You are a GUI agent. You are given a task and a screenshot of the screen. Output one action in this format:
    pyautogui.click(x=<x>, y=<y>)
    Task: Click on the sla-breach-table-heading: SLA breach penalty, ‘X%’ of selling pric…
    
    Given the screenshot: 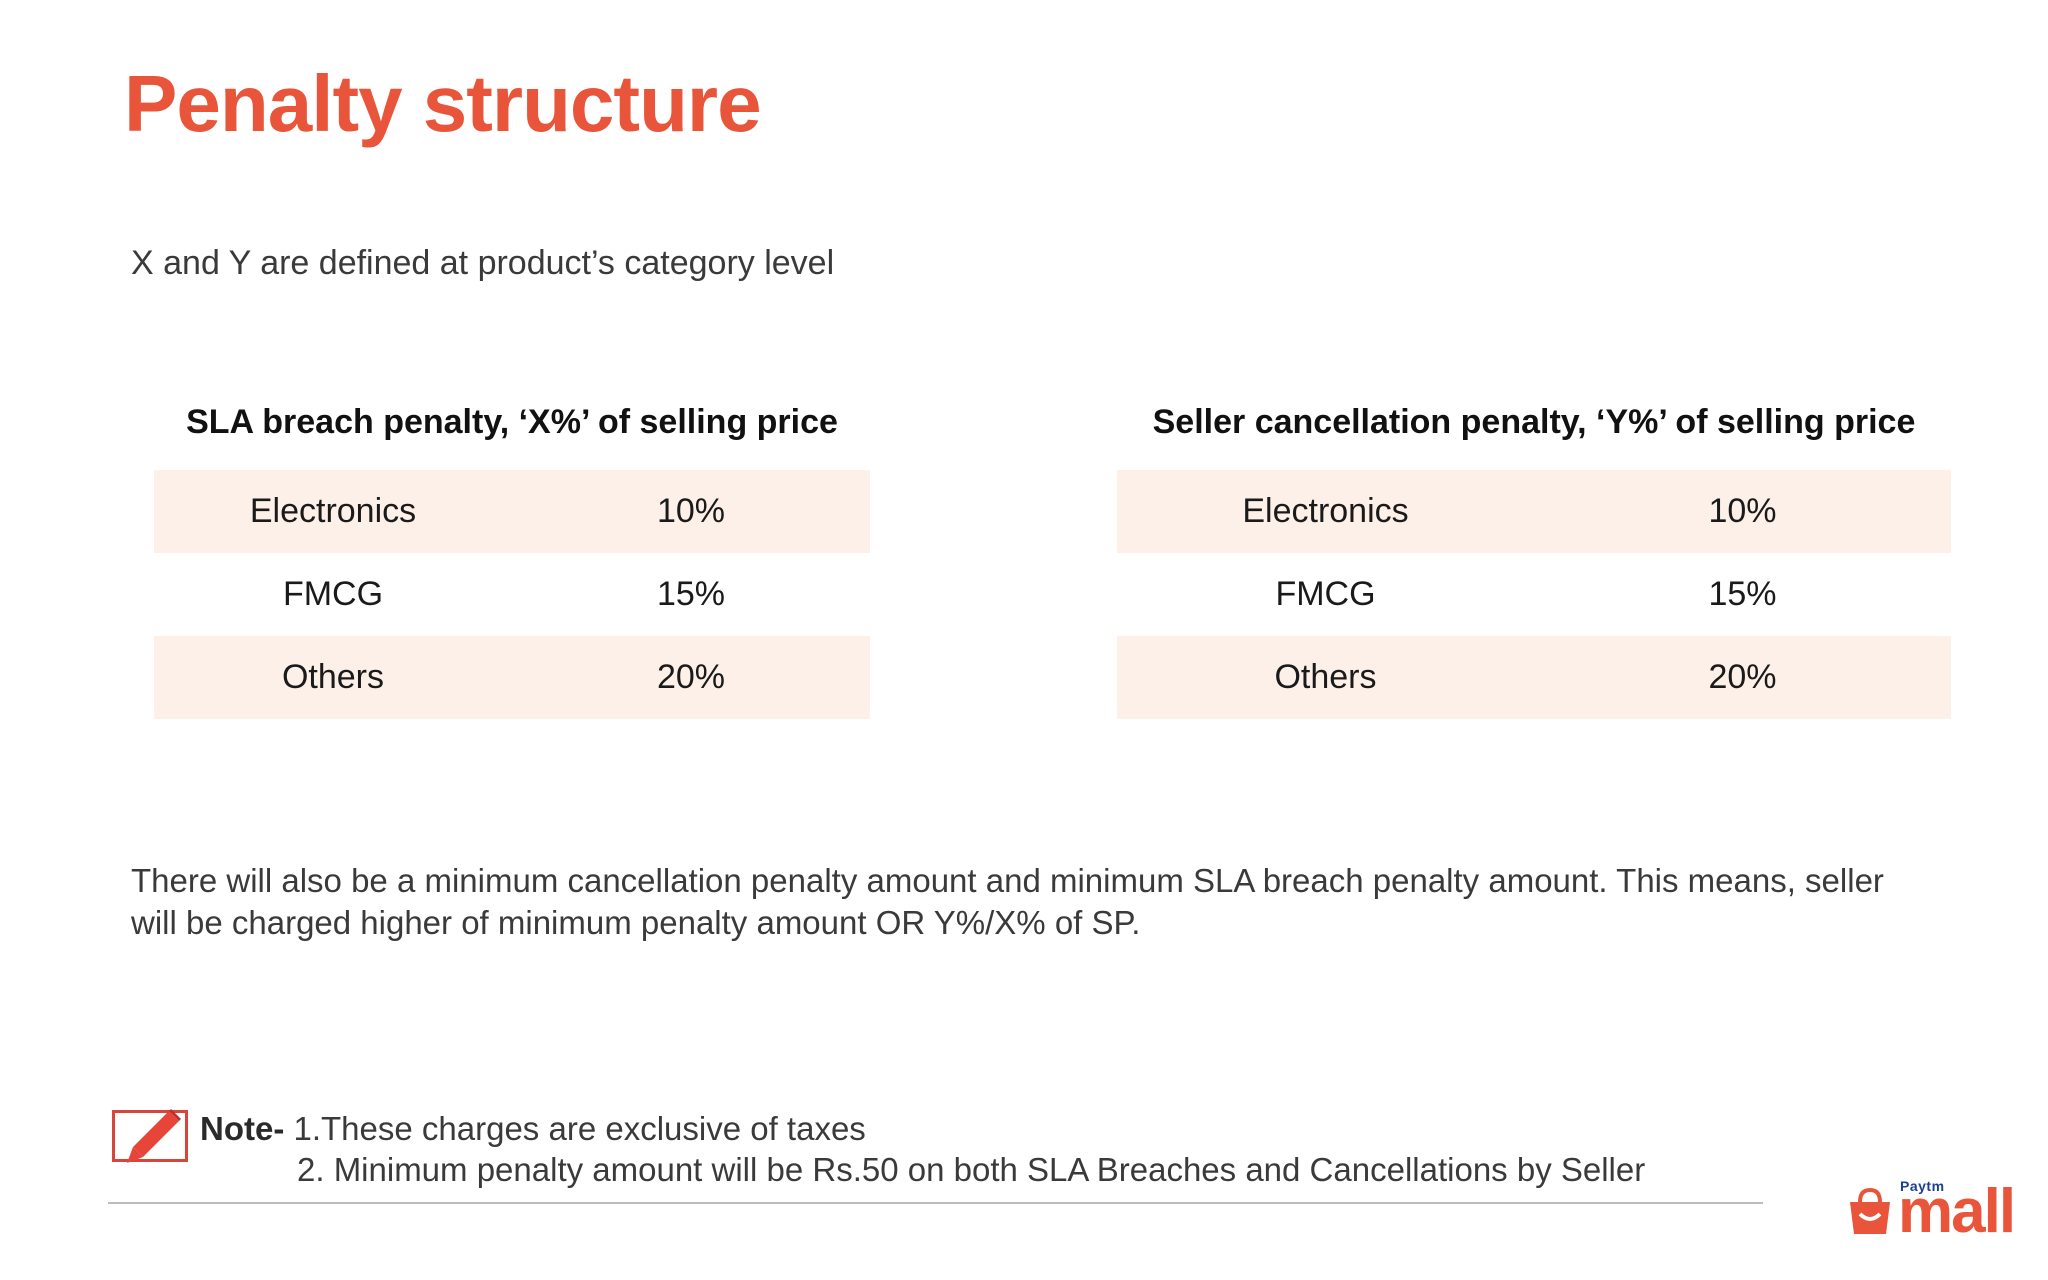 What is the action you would take?
    pyautogui.click(x=512, y=422)
    